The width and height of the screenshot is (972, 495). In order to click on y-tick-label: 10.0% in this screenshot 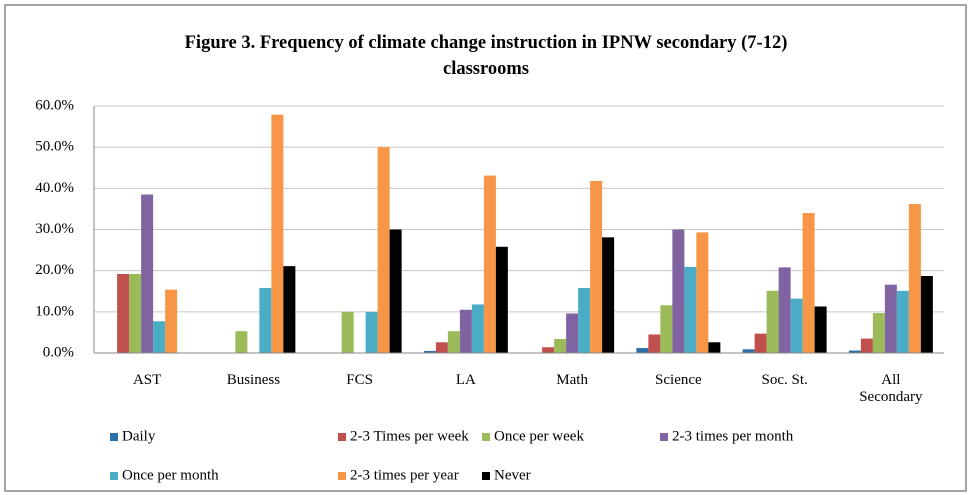, I will do `click(54, 311)`.